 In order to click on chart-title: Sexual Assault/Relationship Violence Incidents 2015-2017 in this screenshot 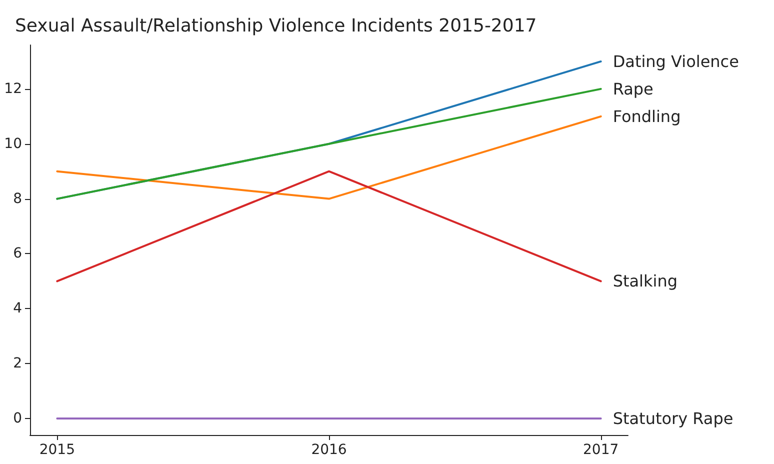, I will do `click(276, 26)`.